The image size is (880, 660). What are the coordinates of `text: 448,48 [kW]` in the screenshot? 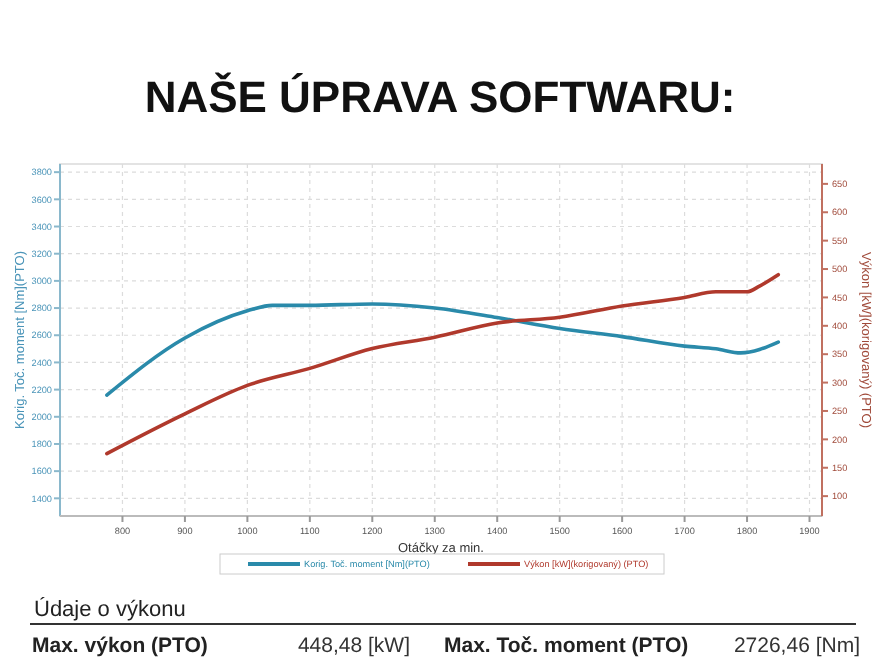 It's located at (354, 646).